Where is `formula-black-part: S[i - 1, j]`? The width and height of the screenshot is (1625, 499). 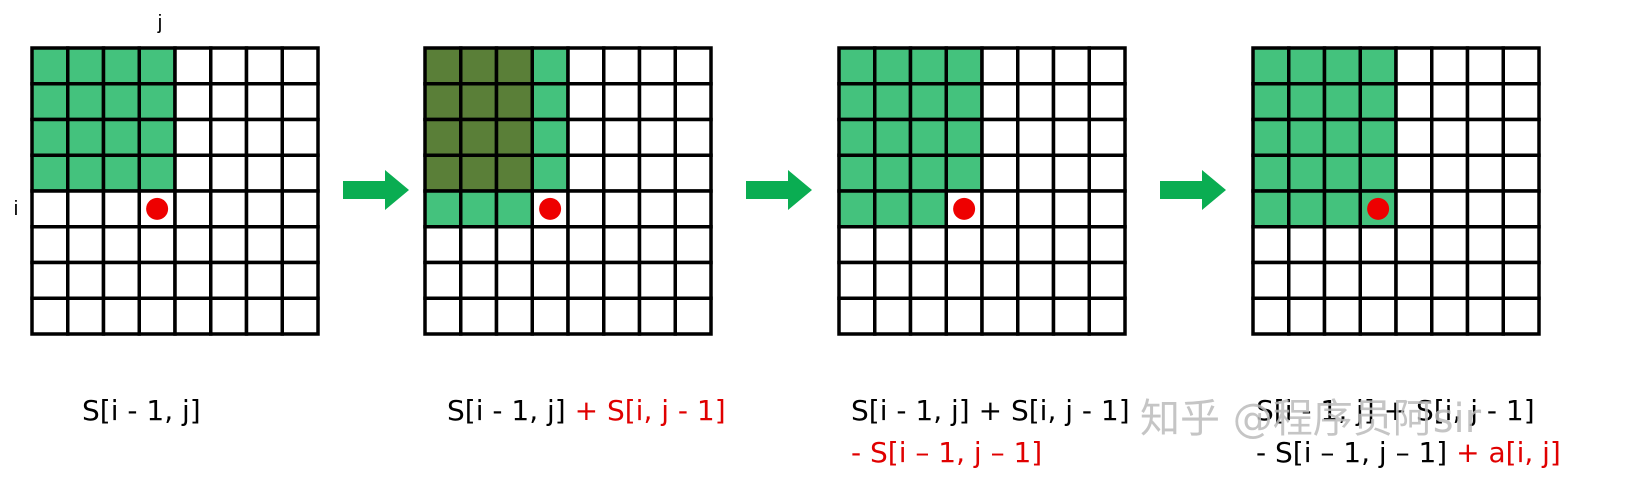
formula-black-part: S[i - 1, j] is located at coordinates (141, 410).